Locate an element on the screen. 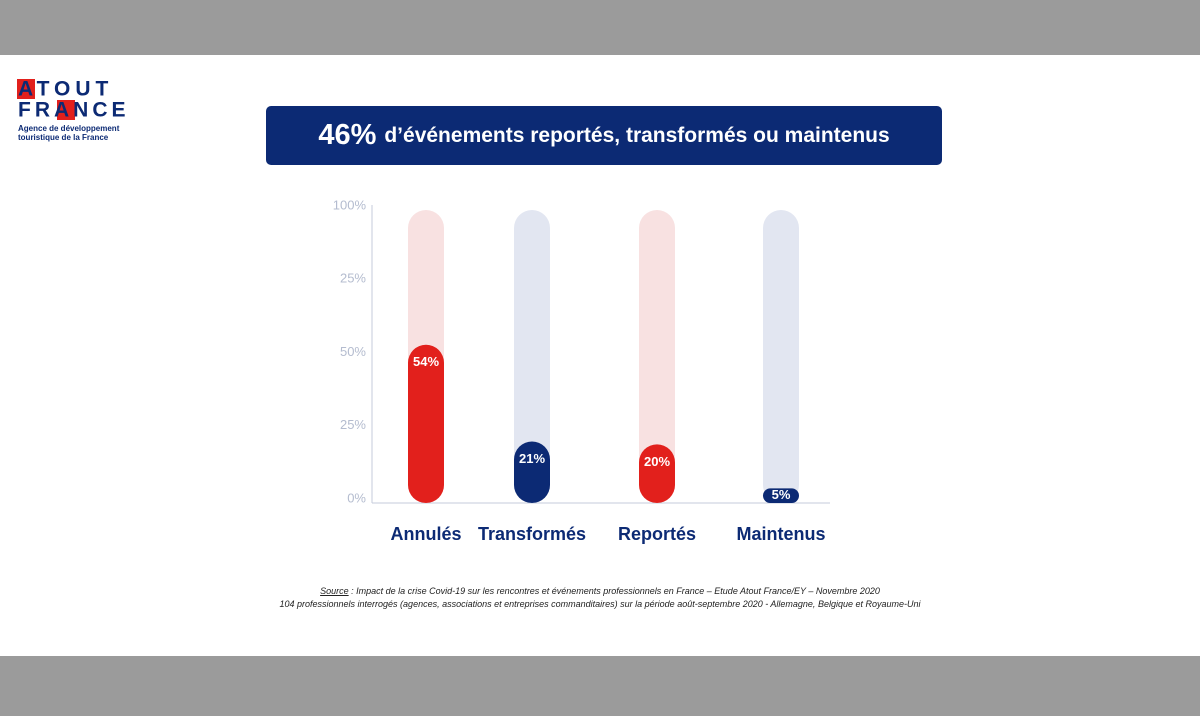 The image size is (1200, 716). x-tick-label: Reportés is located at coordinates (657, 534).